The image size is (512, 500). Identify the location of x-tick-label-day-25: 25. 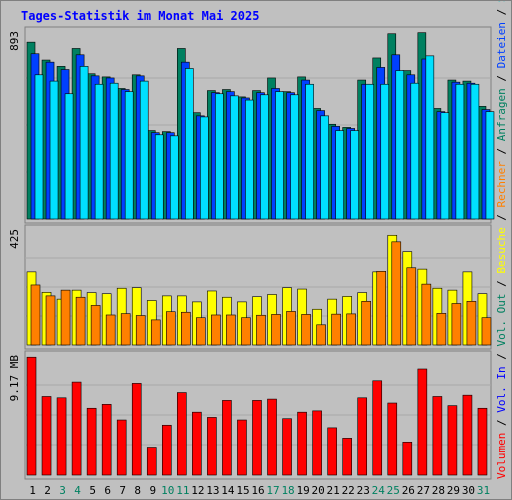
(393, 490).